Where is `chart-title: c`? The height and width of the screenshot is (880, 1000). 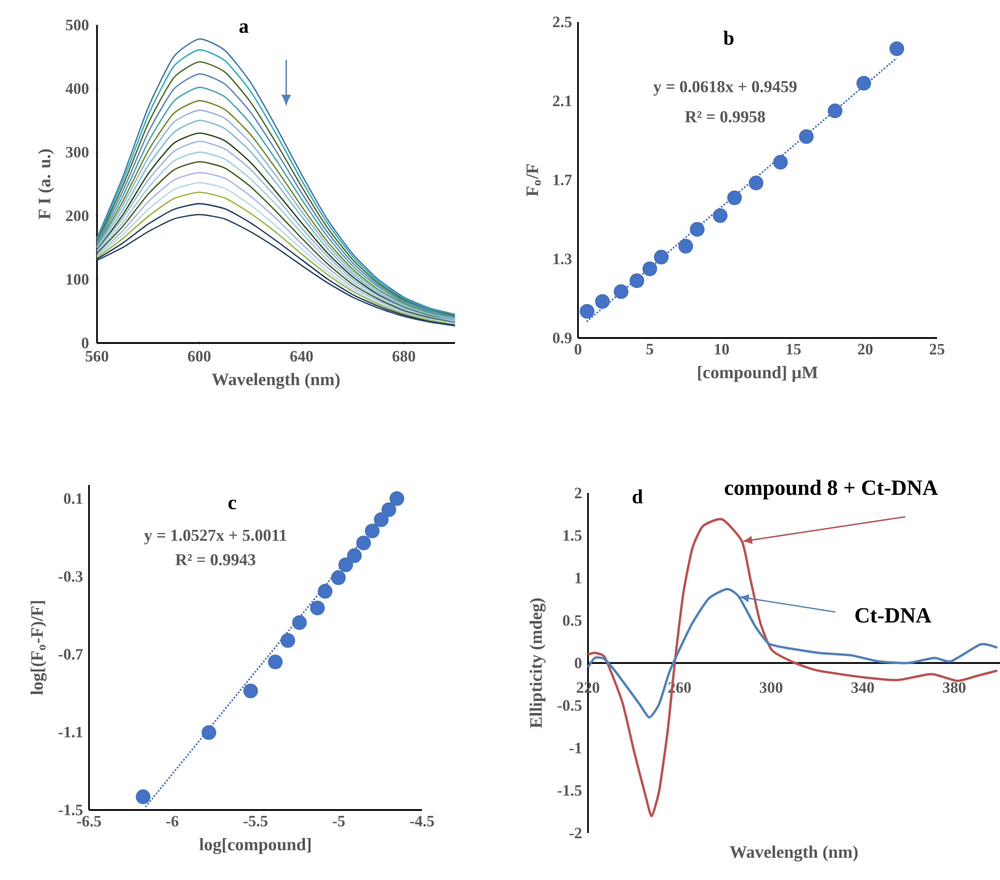
chart-title: c is located at coordinates (232, 505).